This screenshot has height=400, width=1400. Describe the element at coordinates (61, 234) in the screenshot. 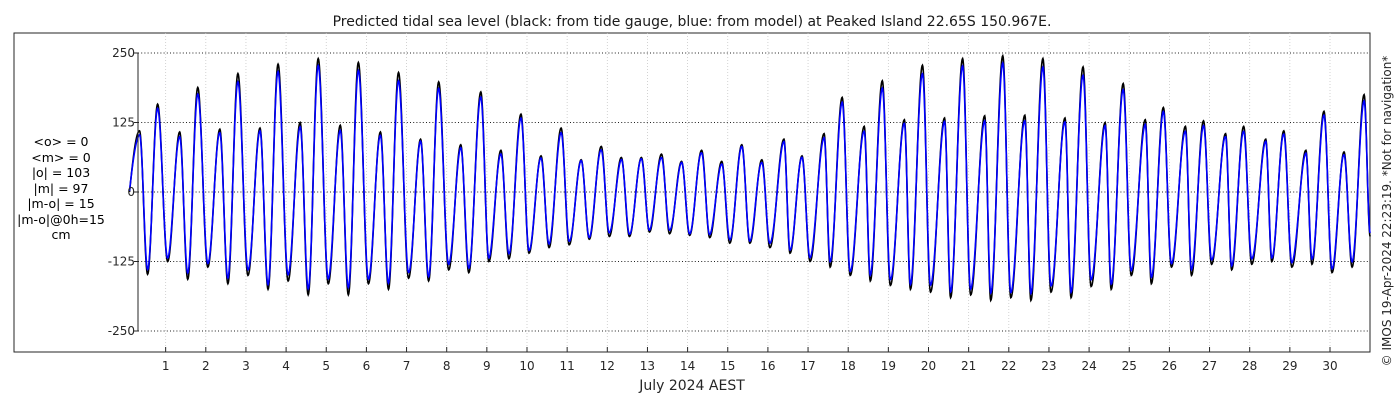

I see `stat-unit: cm` at that location.